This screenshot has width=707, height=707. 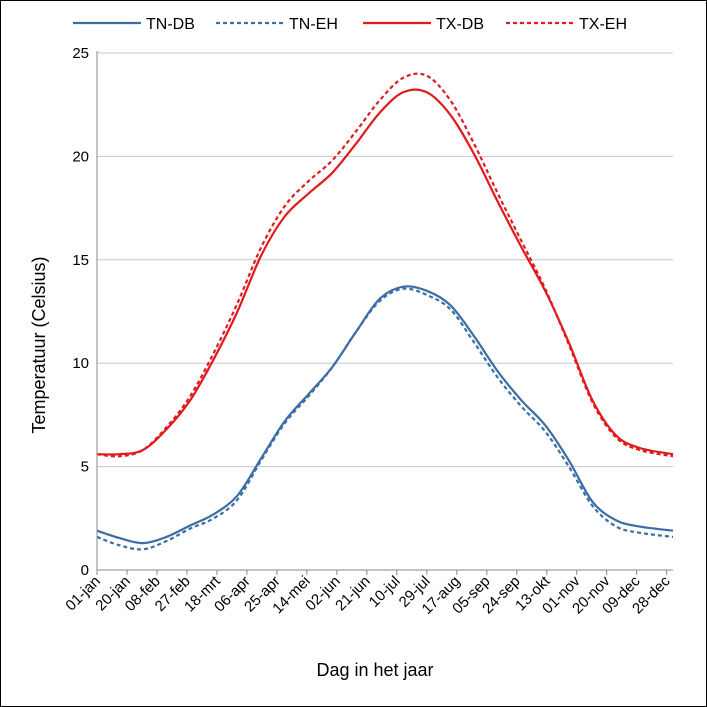 I want to click on x-axis-title: Dag in het jaar, so click(x=374, y=670).